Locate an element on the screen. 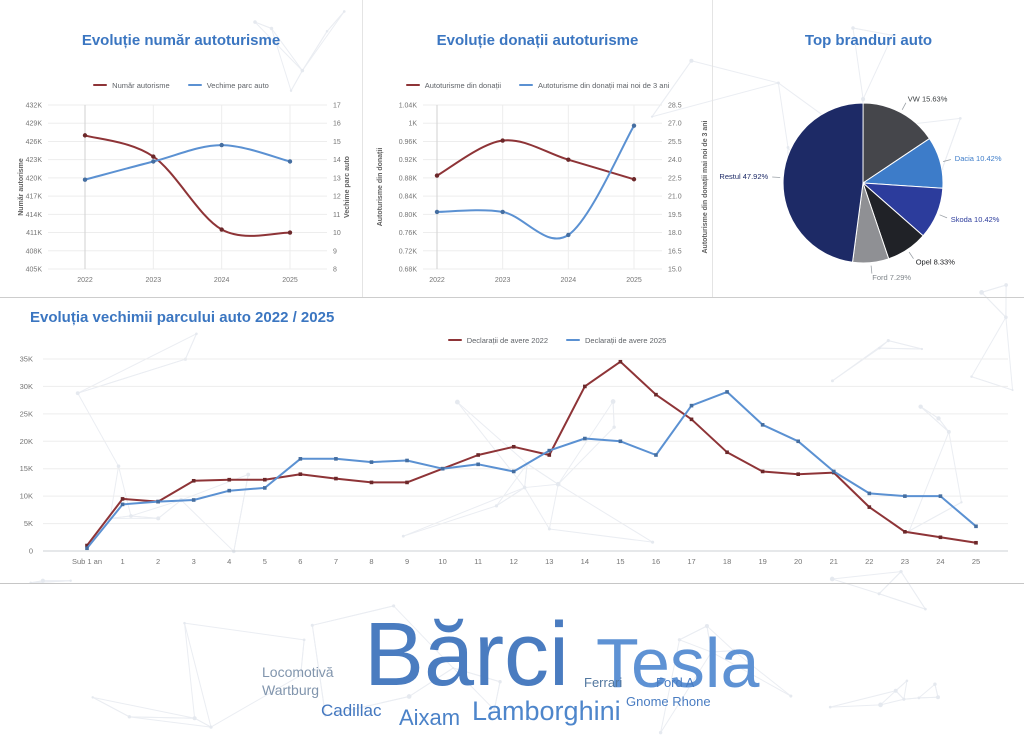 This screenshot has height=743, width=1024. legend-item: Vechime parc auto is located at coordinates (228, 85).